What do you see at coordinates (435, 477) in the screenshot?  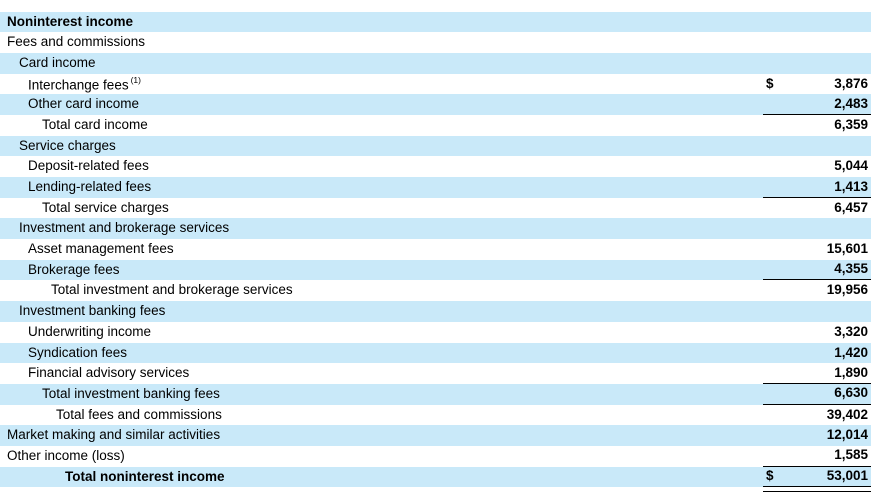 I see `table-row: Total noninterest income $53,001` at bounding box center [435, 477].